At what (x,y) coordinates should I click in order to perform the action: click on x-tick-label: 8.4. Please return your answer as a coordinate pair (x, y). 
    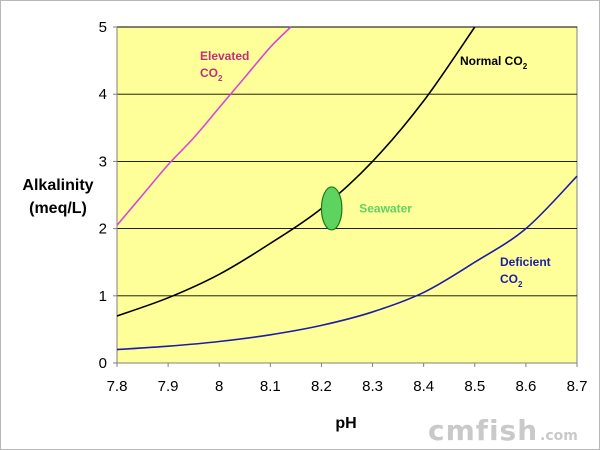
    Looking at the image, I should click on (423, 386).